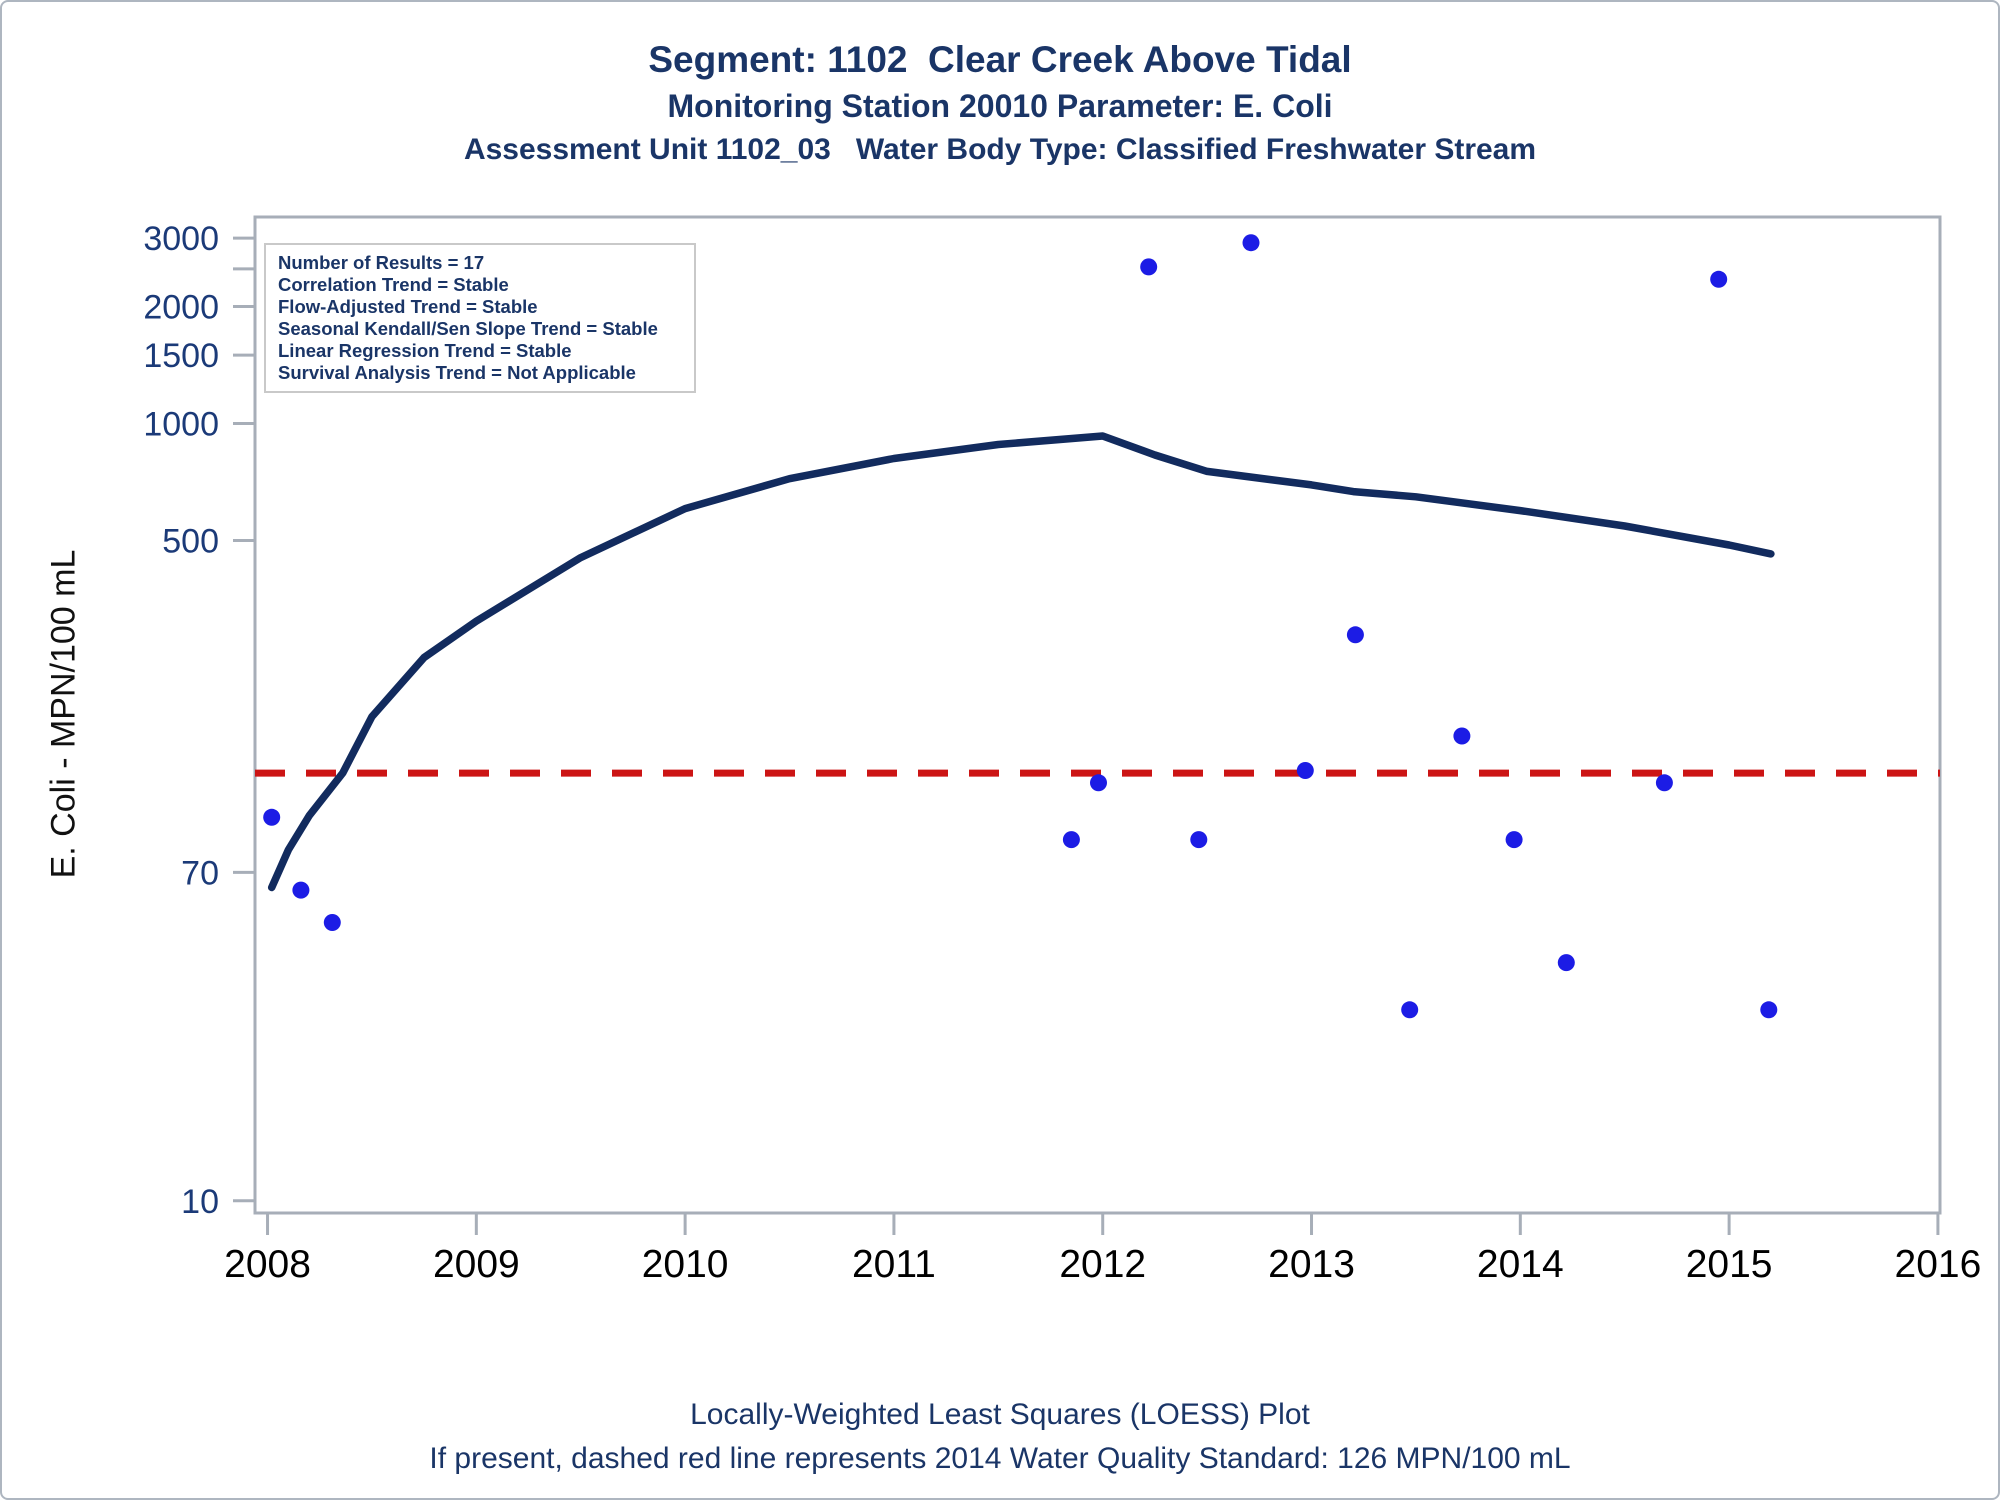  Describe the element at coordinates (393, 284) in the screenshot. I see `stats-line-correlation-trend: Correlation Trend = Stable` at that location.